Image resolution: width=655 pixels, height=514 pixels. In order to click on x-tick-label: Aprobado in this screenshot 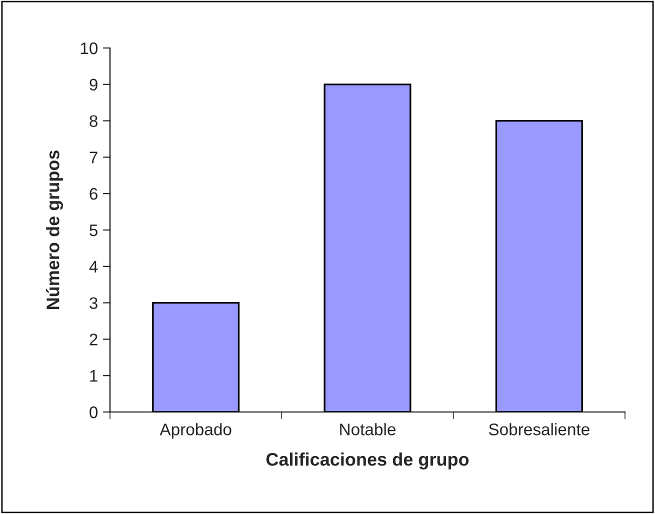, I will do `click(196, 431)`.